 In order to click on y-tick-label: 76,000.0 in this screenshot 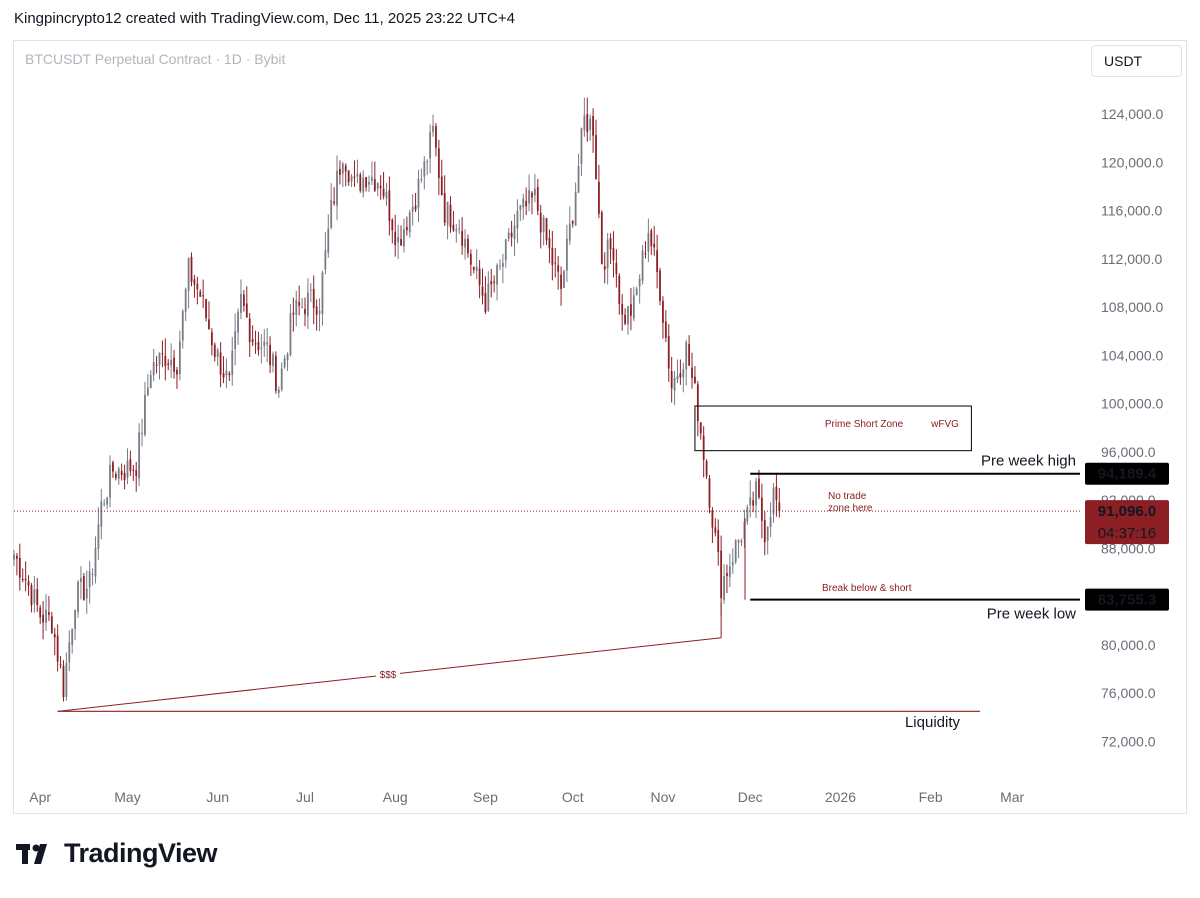, I will do `click(1128, 693)`.